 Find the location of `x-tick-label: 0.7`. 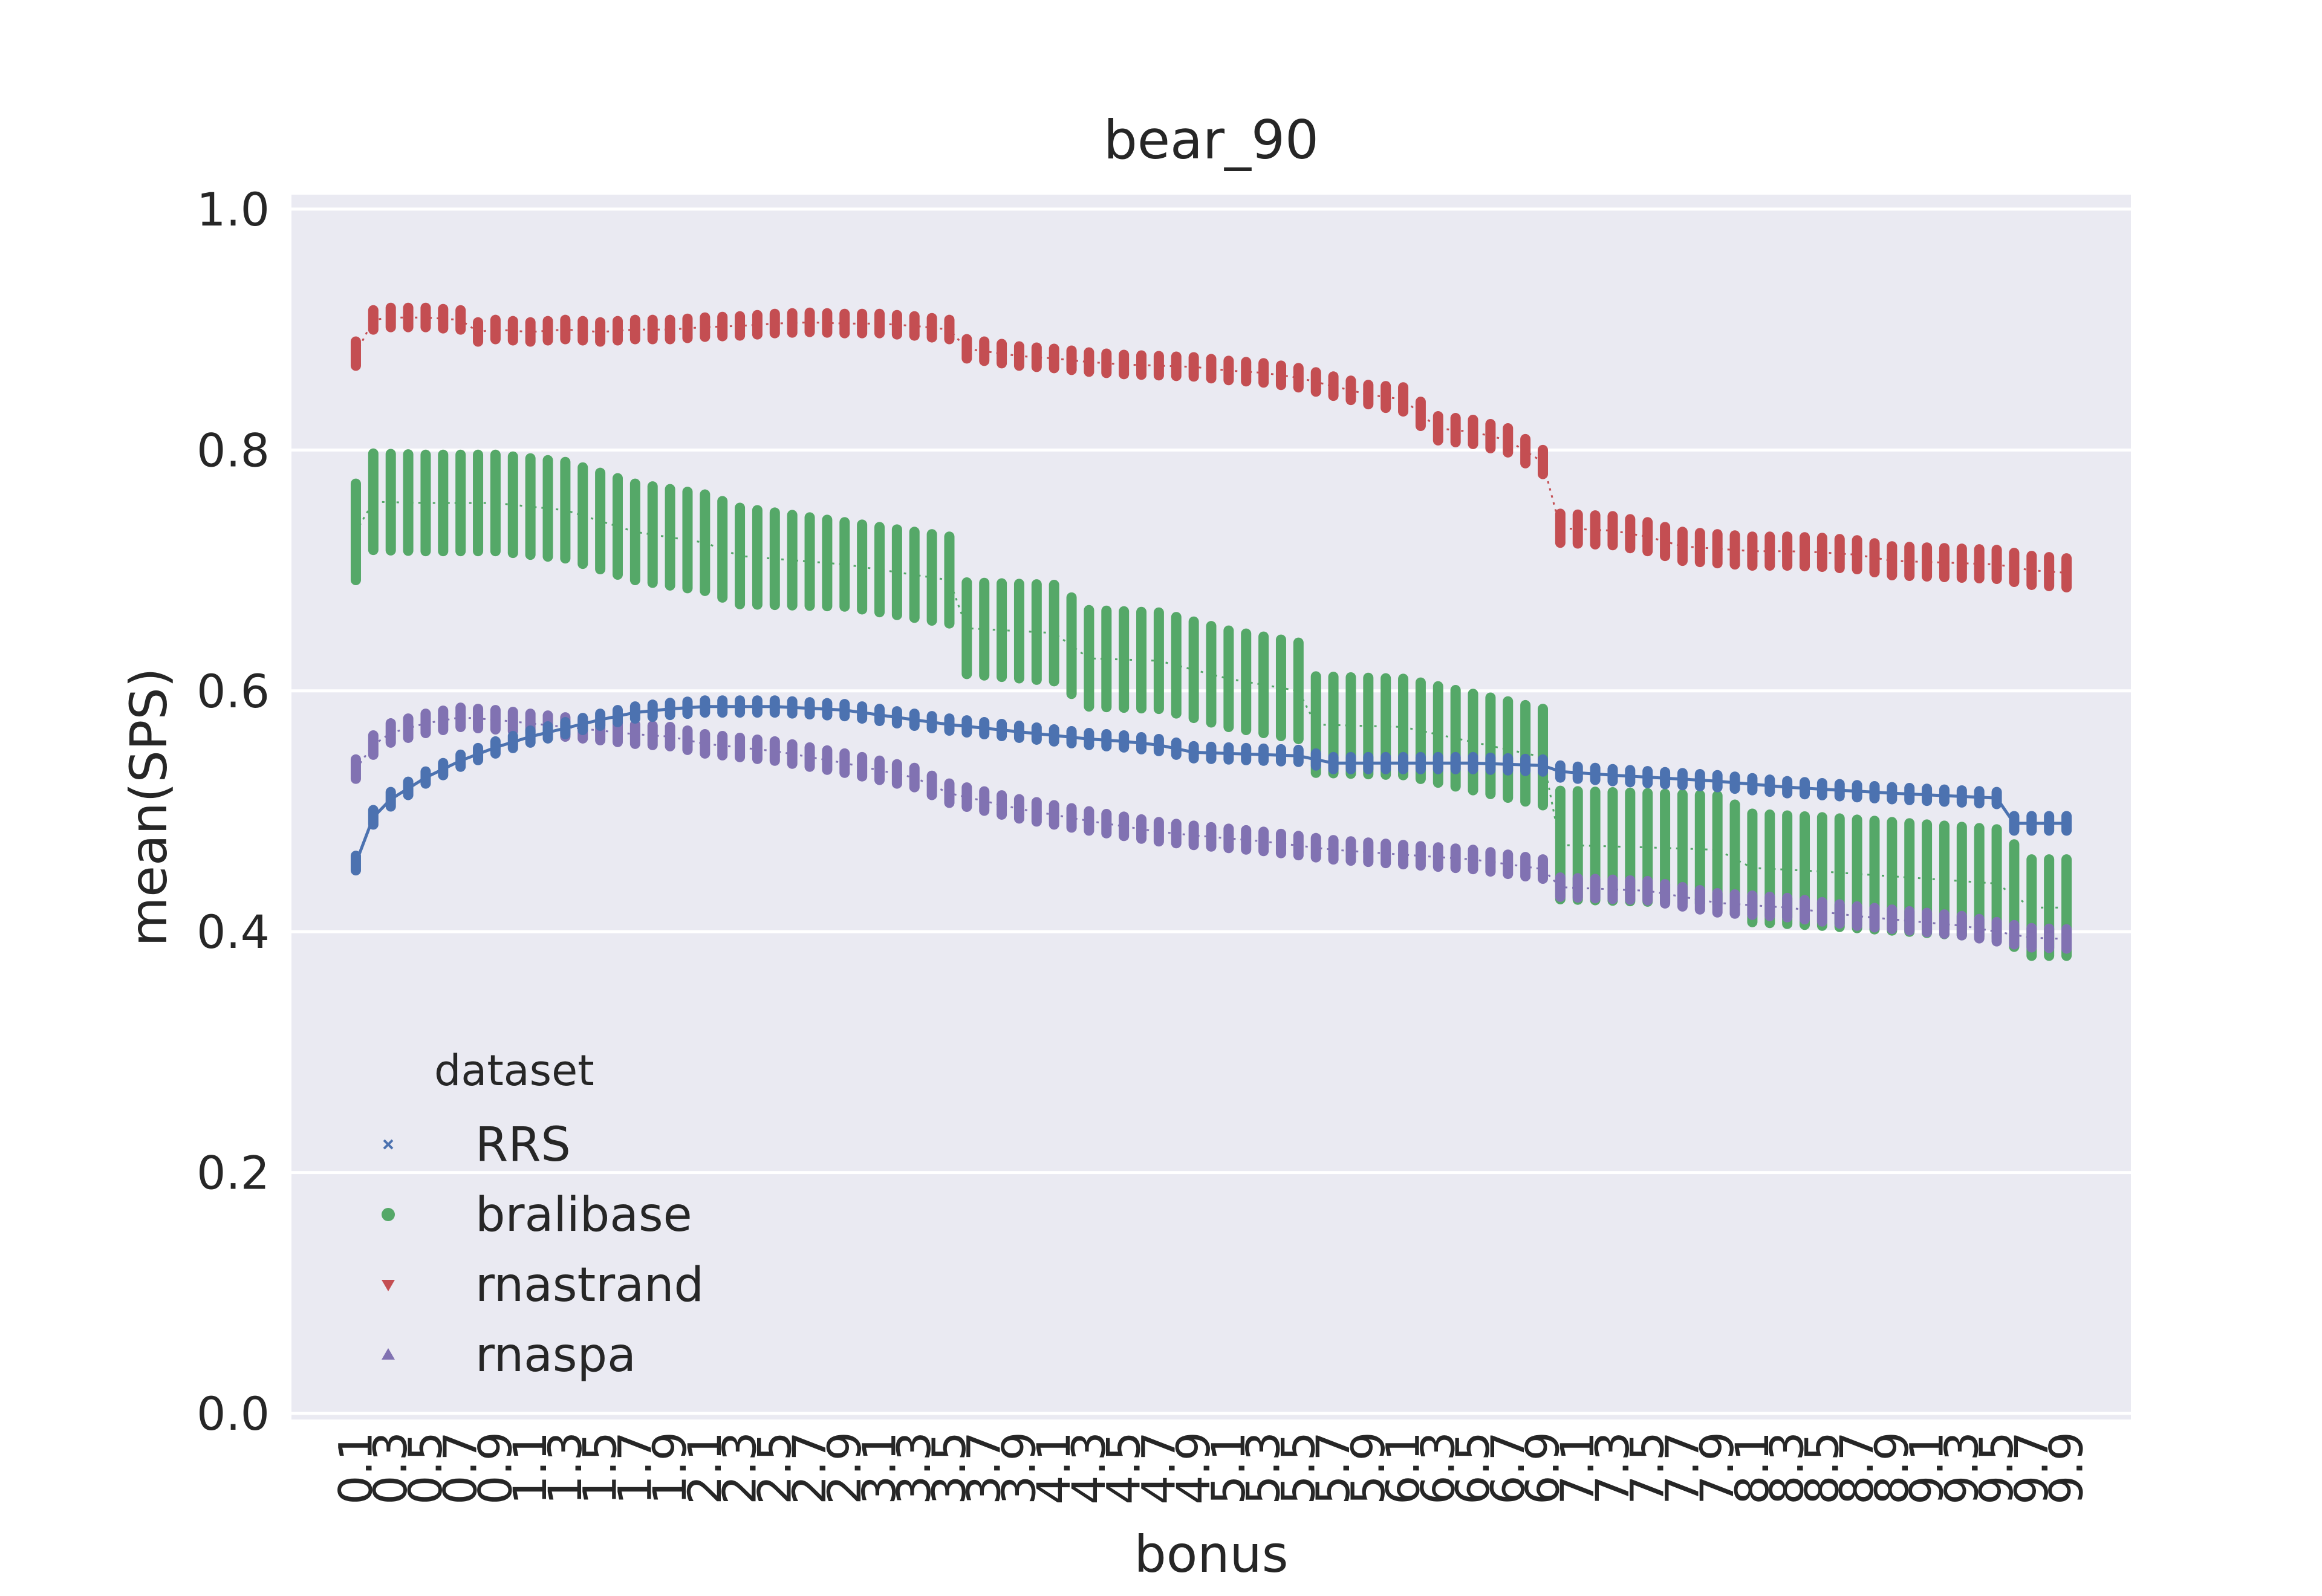

x-tick-label: 0.7 is located at coordinates (460, 1468).